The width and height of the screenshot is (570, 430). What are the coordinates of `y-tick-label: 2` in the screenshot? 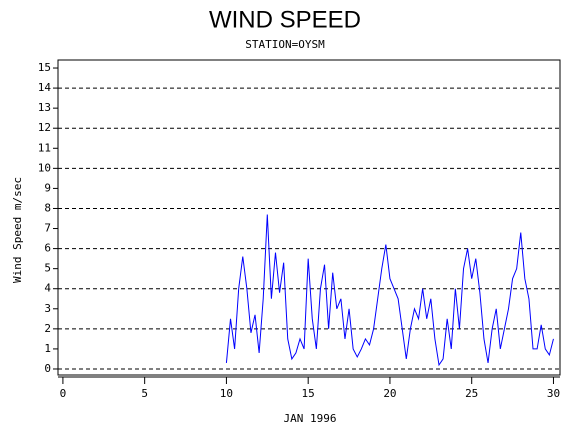 It's located at (47, 328).